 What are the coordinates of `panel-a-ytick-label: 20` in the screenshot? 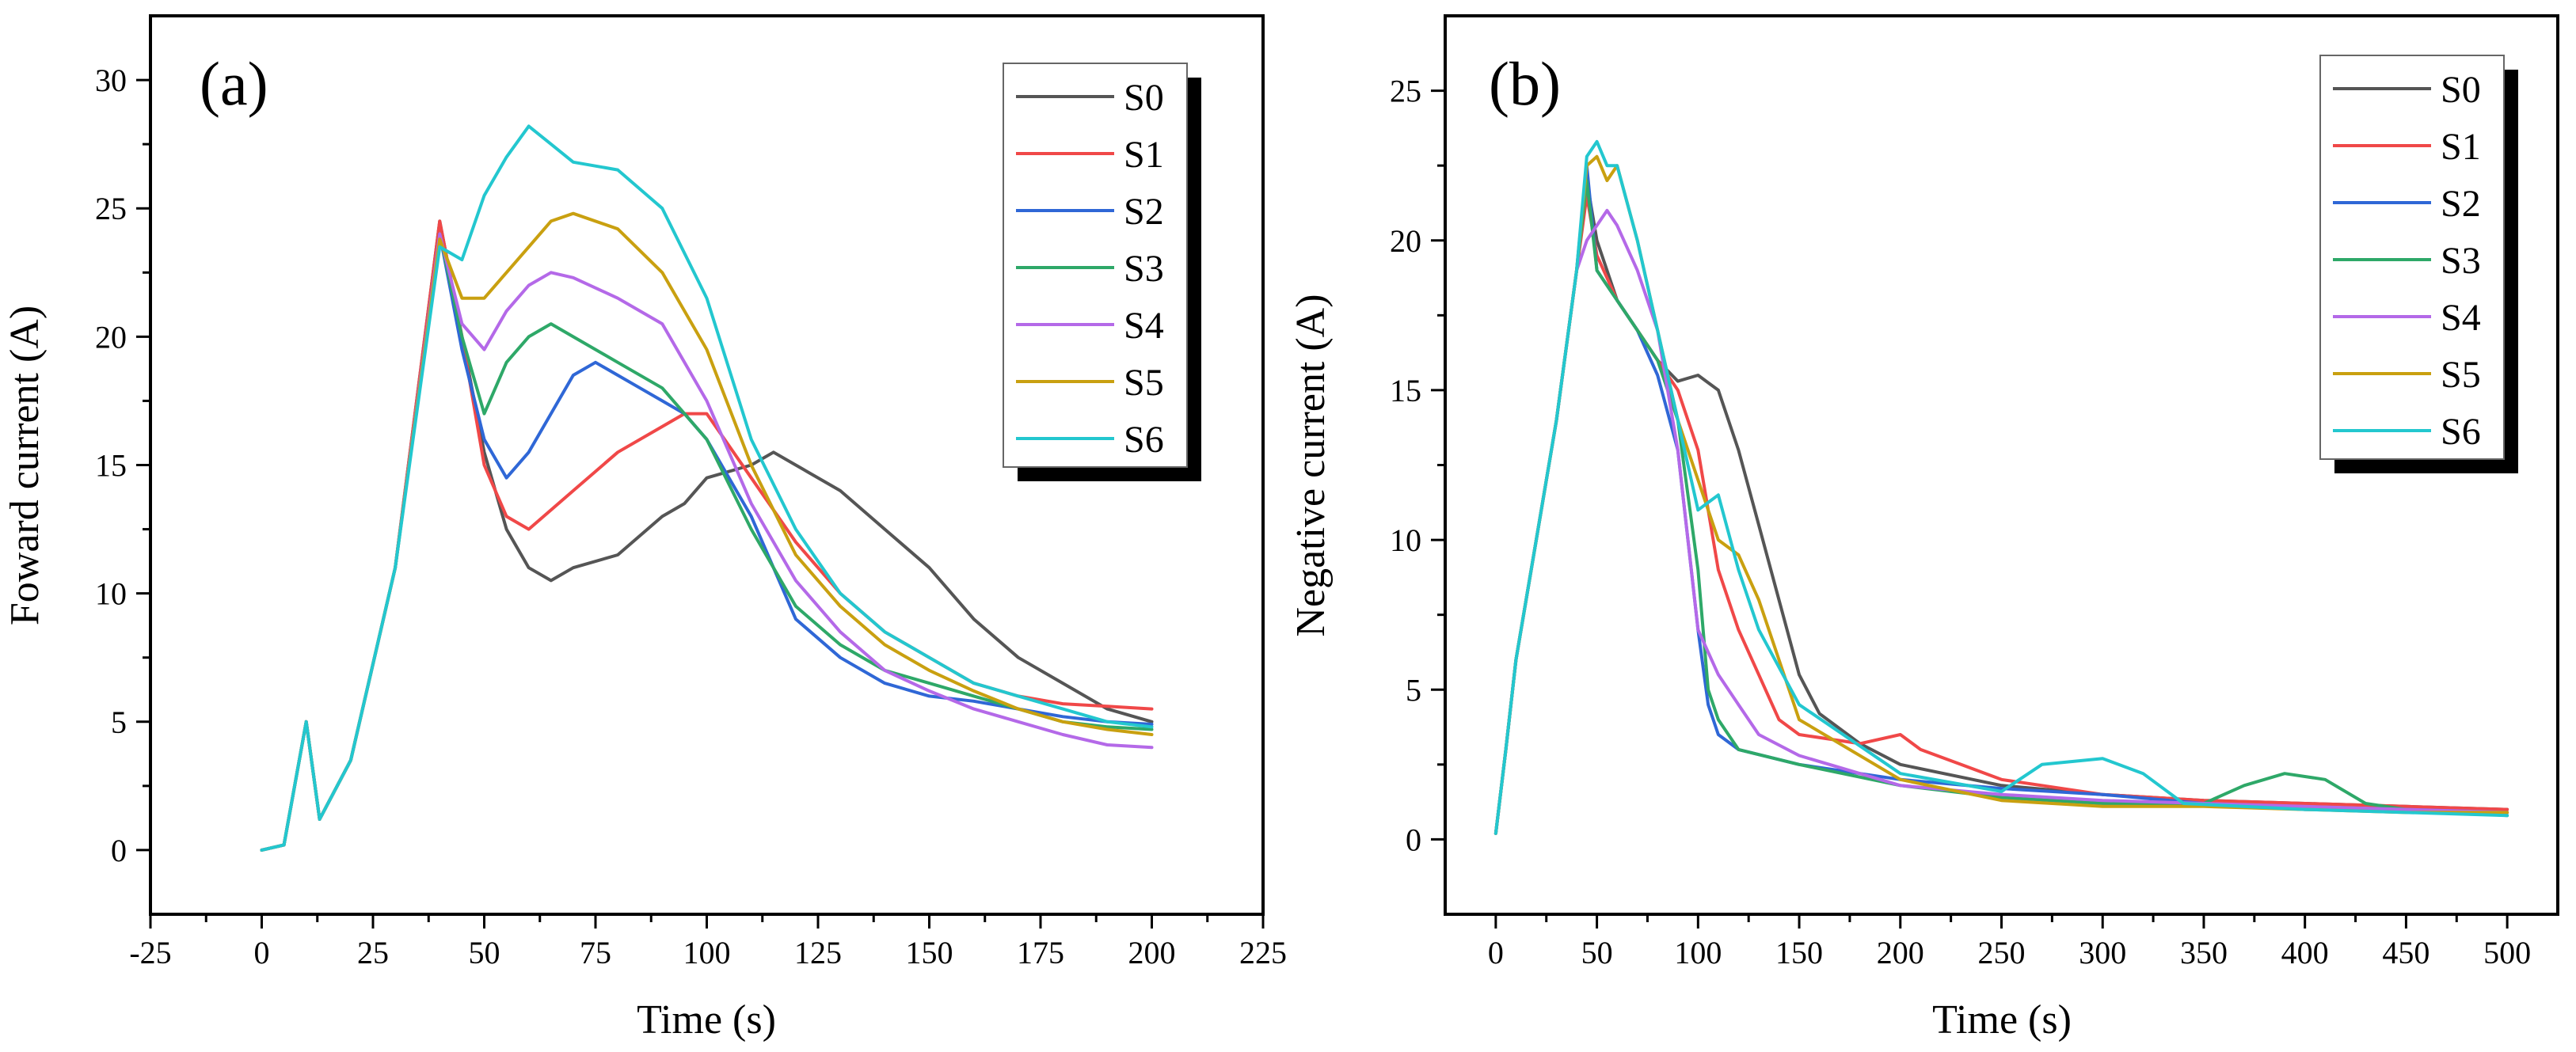 It's located at (111, 337).